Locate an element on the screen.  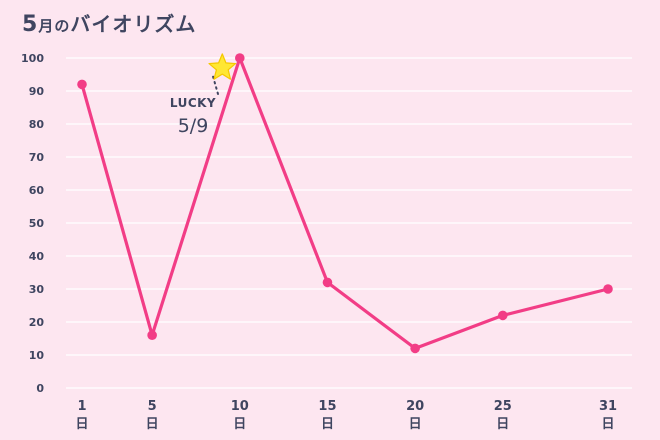
lucky-annotation: LUCKY 5/9 is located at coordinates (203, 95).